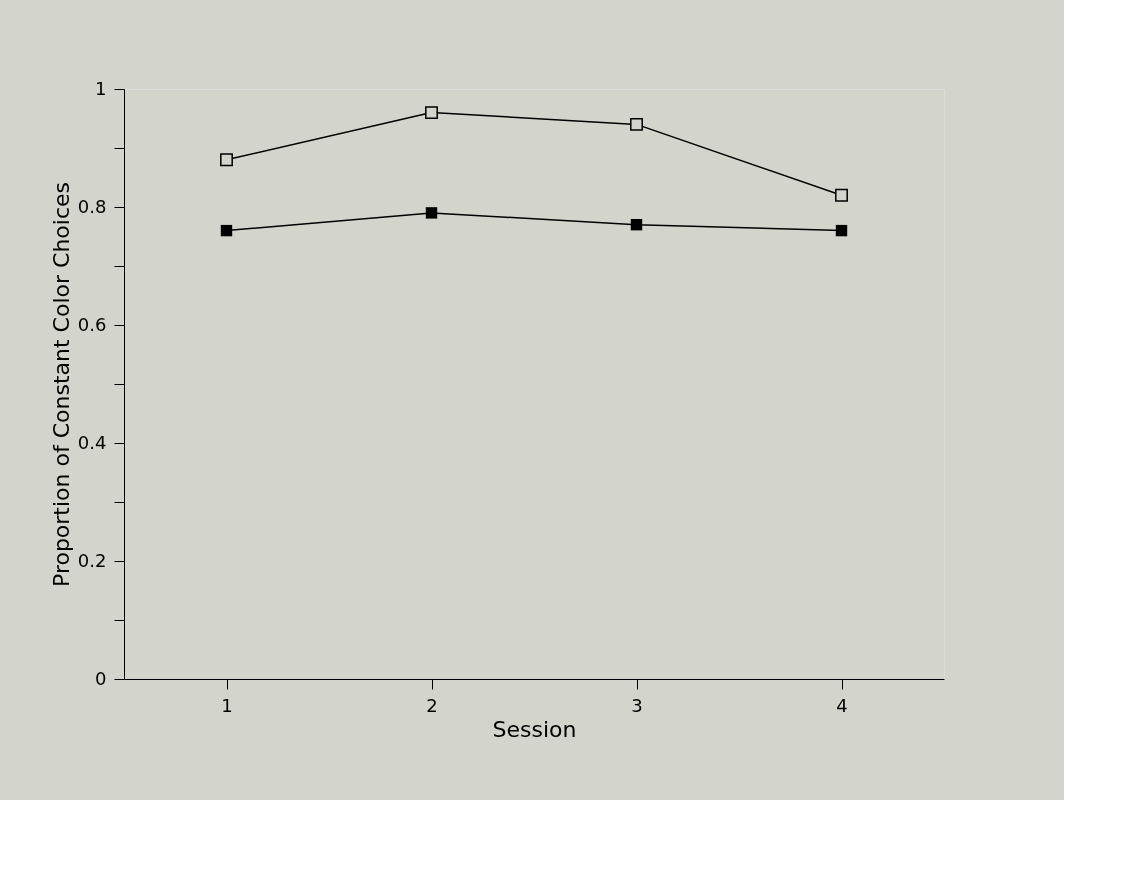 The image size is (1145, 892). What do you see at coordinates (92, 324) in the screenshot?
I see `y-tick-label: 0.6` at bounding box center [92, 324].